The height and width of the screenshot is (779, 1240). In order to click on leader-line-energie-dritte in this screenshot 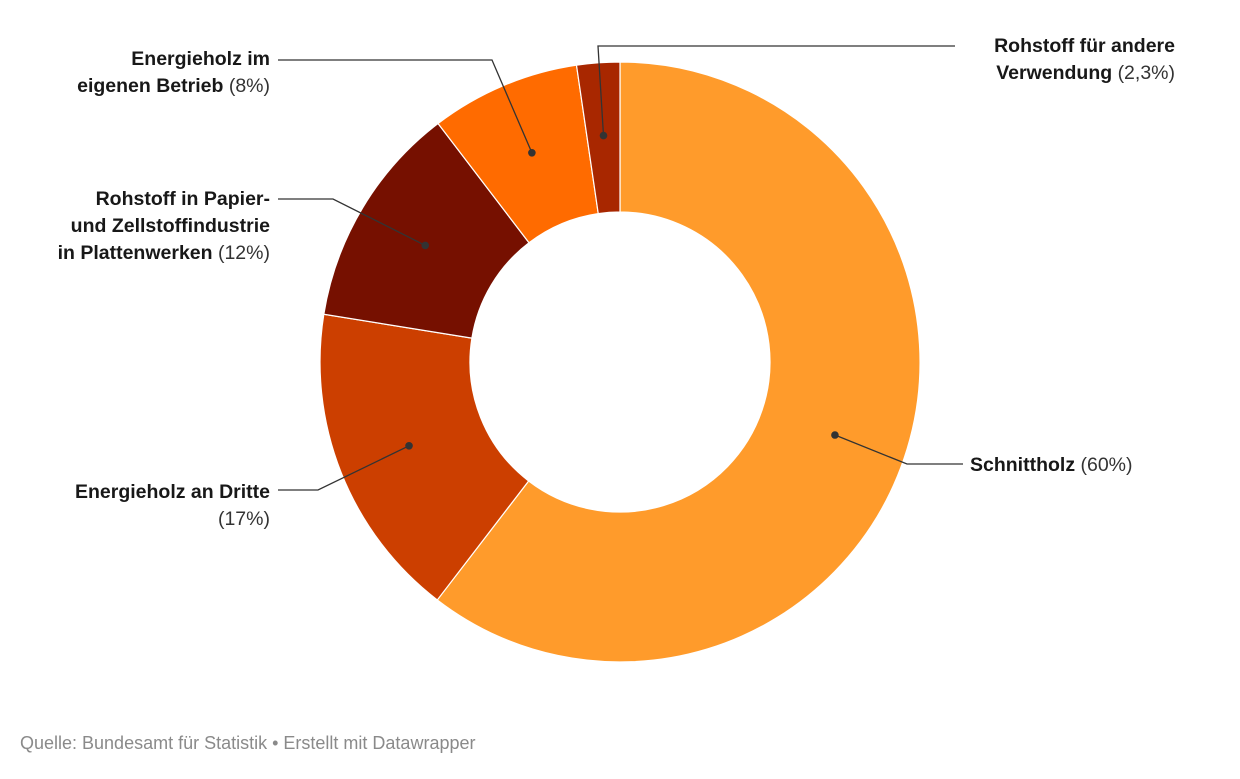, I will do `click(344, 468)`.